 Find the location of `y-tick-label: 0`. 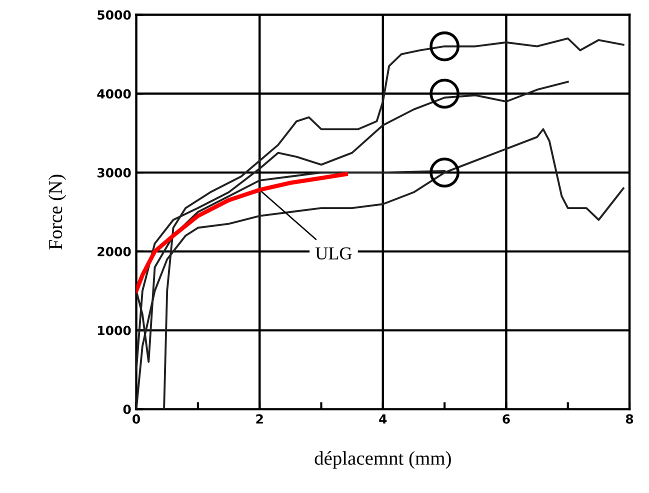

y-tick-label: 0 is located at coordinates (127, 409).